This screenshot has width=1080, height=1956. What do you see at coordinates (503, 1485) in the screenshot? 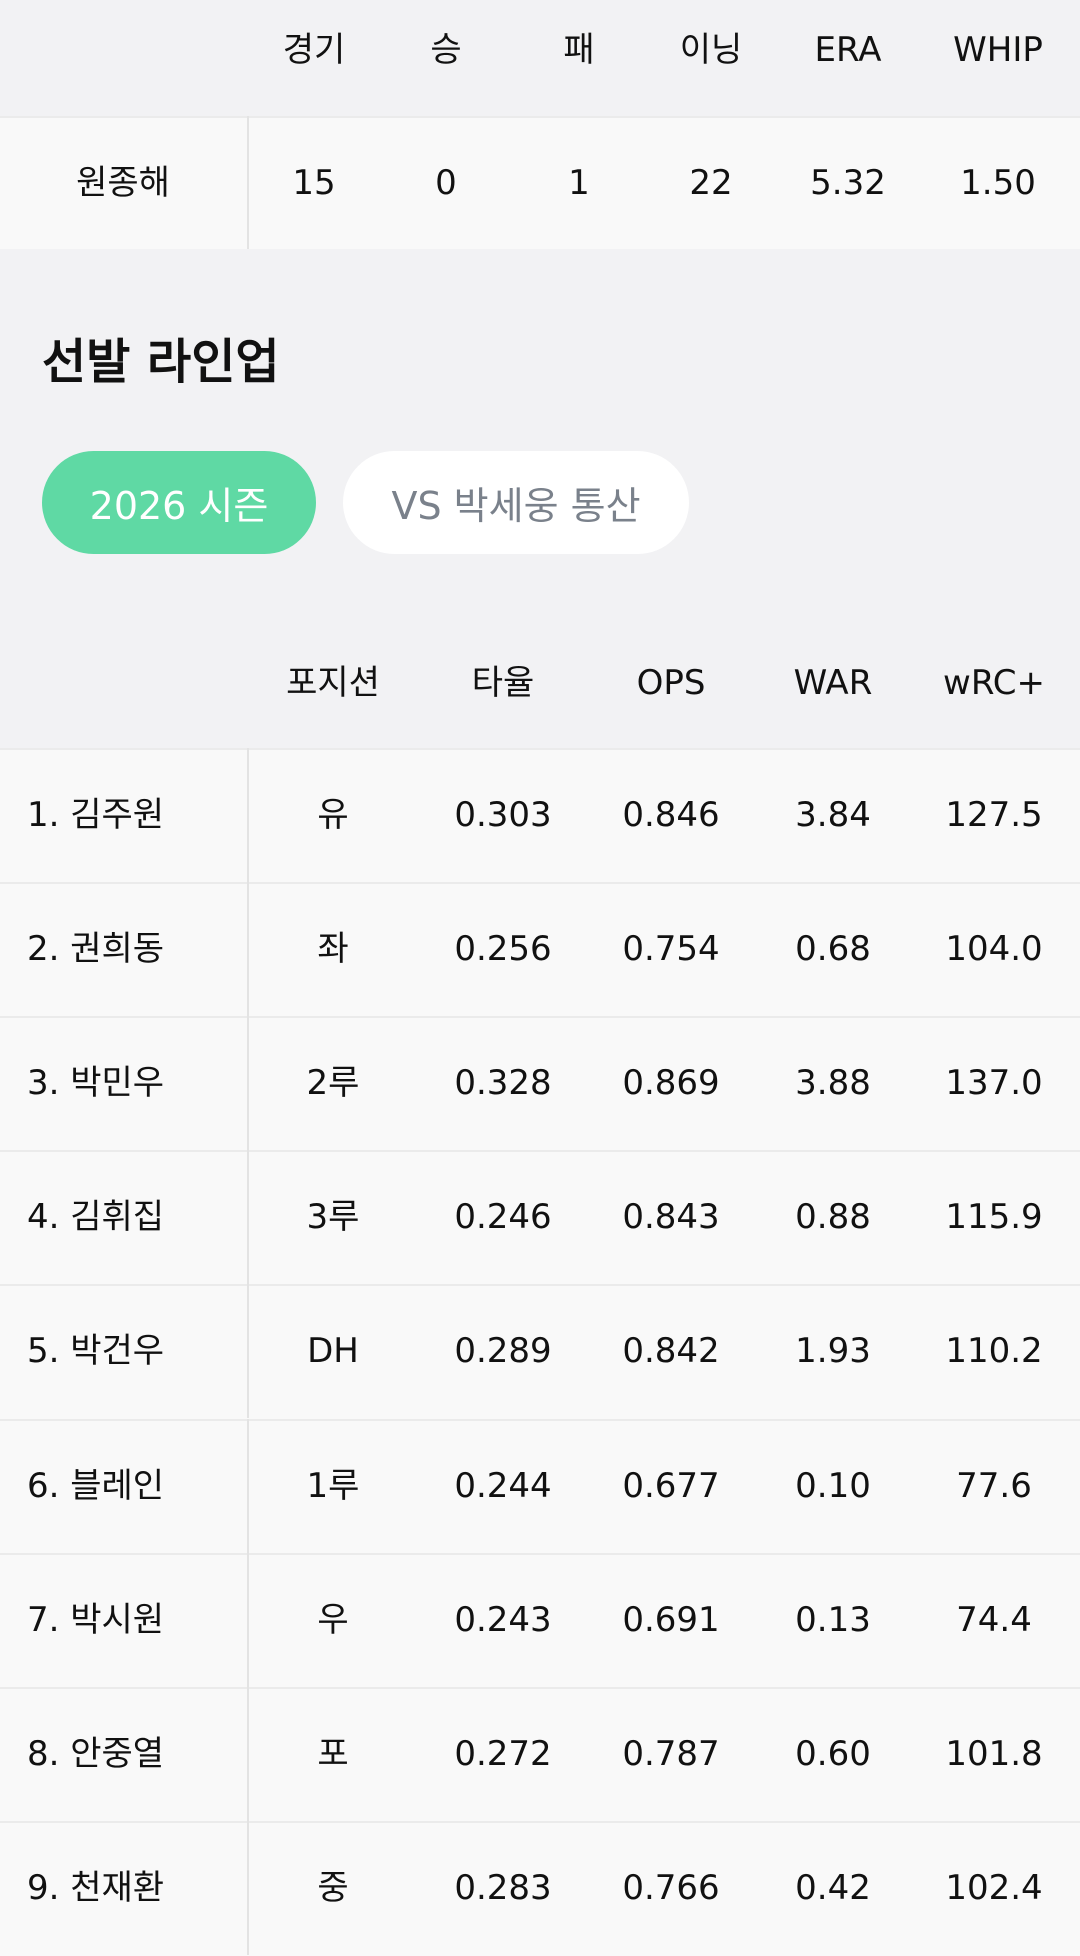
I see `table-cell: 0.244` at bounding box center [503, 1485].